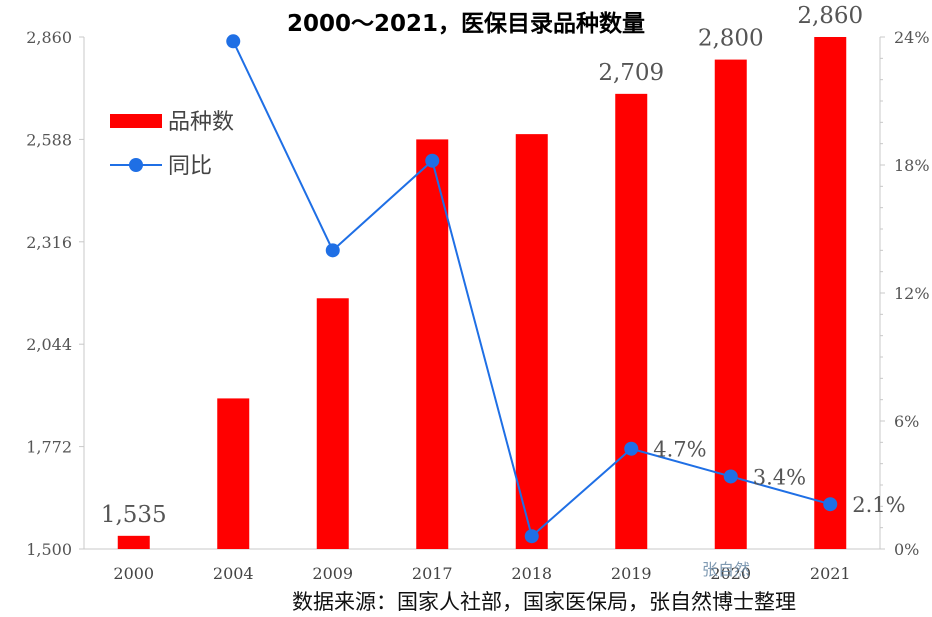  Describe the element at coordinates (878, 505) in the screenshot. I see `line-value-label: 2.1%` at that location.